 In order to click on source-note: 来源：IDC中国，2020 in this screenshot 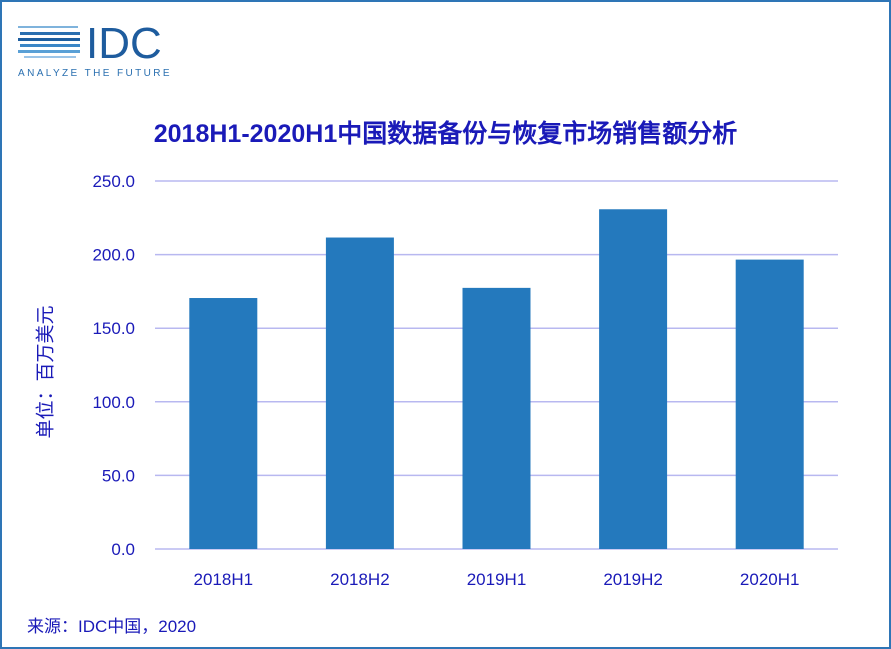, I will do `click(112, 626)`.